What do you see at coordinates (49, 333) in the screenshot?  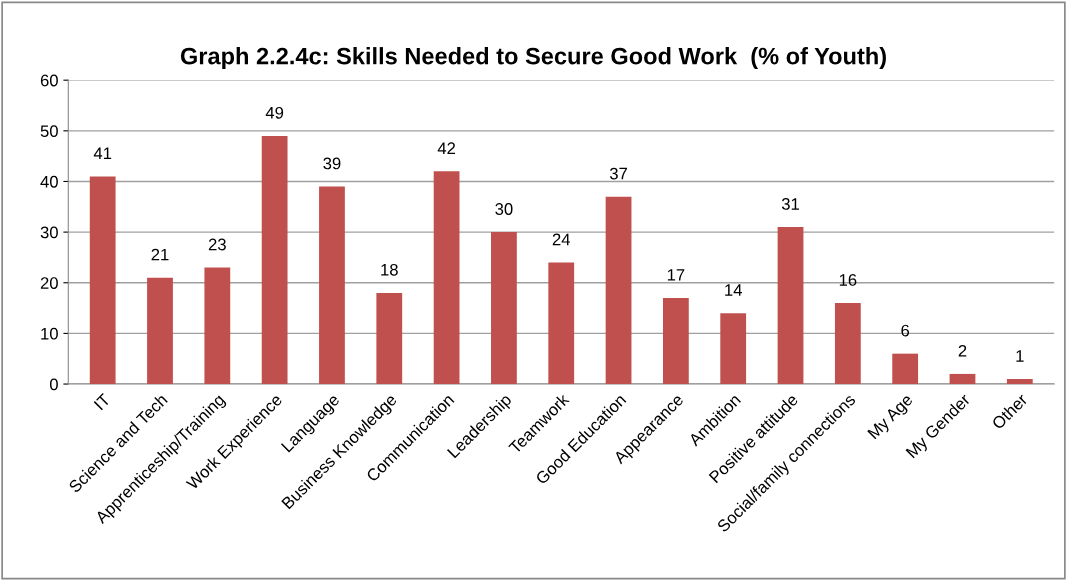 I see `y-tick-label: 10` at bounding box center [49, 333].